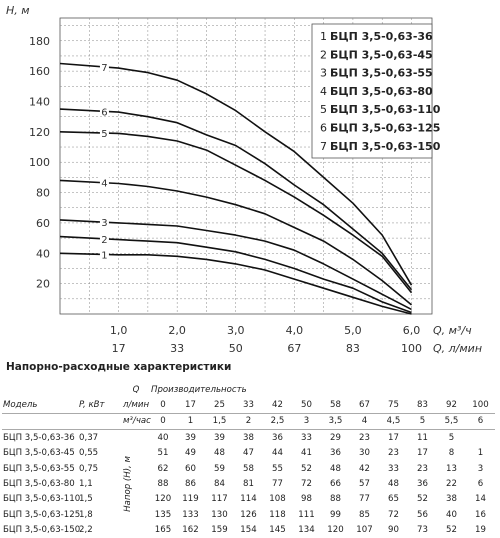 This screenshot has height=538, width=500. What do you see at coordinates (43, 193) in the screenshot?
I see `y-tick-label: 80` at bounding box center [43, 193].